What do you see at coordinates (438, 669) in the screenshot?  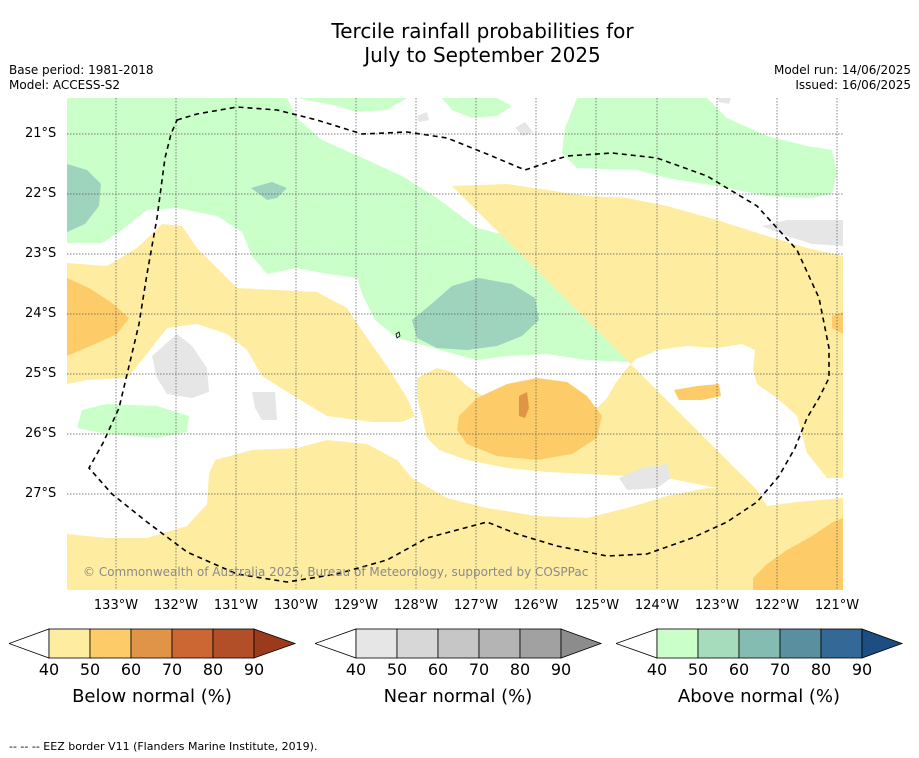 I see `cbar-near-tick: 60` at bounding box center [438, 669].